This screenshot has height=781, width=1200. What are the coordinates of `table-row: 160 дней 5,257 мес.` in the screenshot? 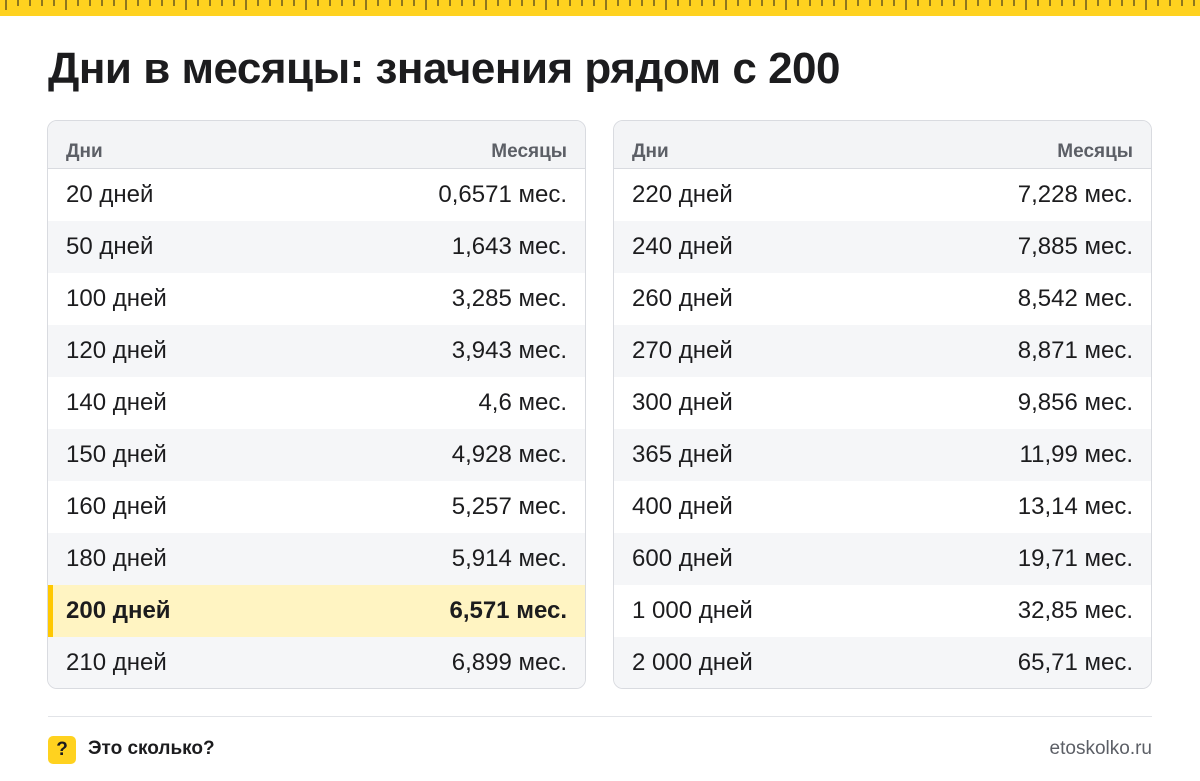 It's located at (316, 507).